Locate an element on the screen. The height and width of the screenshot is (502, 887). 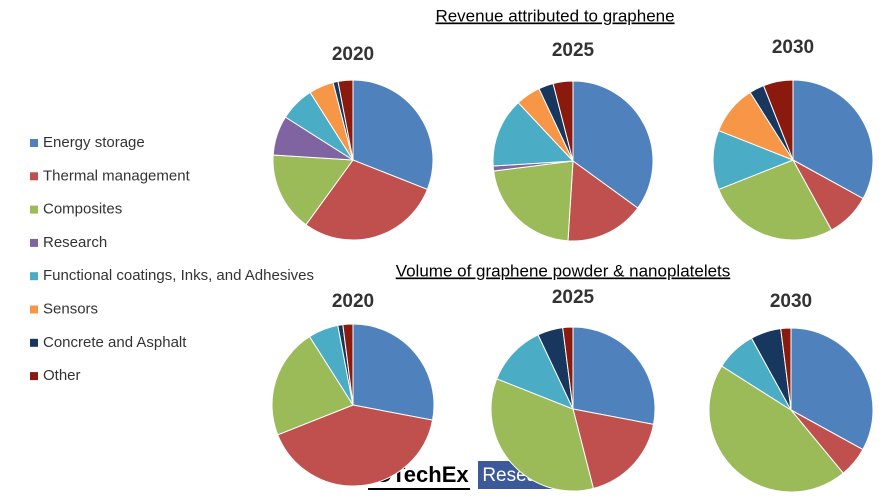
legend-label: Research is located at coordinates (75, 242).